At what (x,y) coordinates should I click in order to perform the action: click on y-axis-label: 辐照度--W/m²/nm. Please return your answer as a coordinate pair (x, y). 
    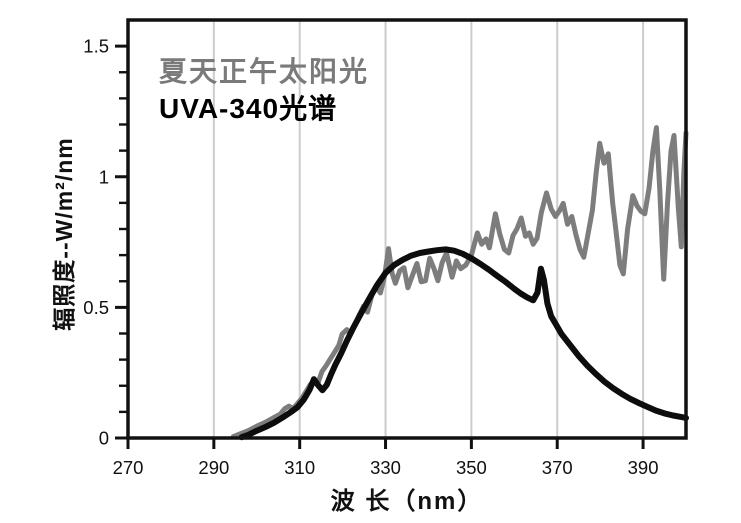
    Looking at the image, I should click on (64, 234).